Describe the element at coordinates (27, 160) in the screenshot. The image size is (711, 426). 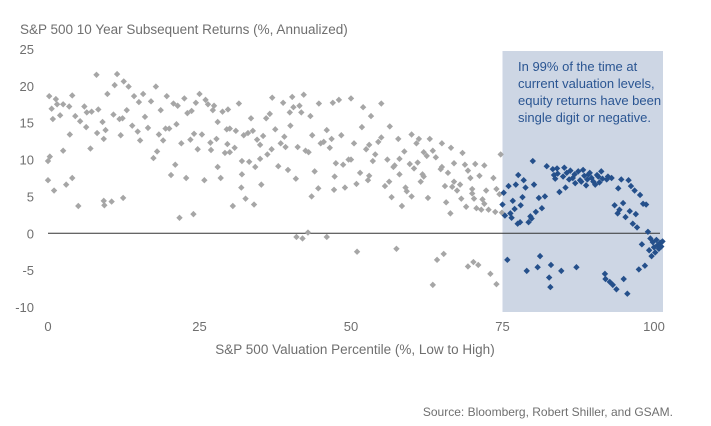
I see `y-tick-label: 10` at that location.